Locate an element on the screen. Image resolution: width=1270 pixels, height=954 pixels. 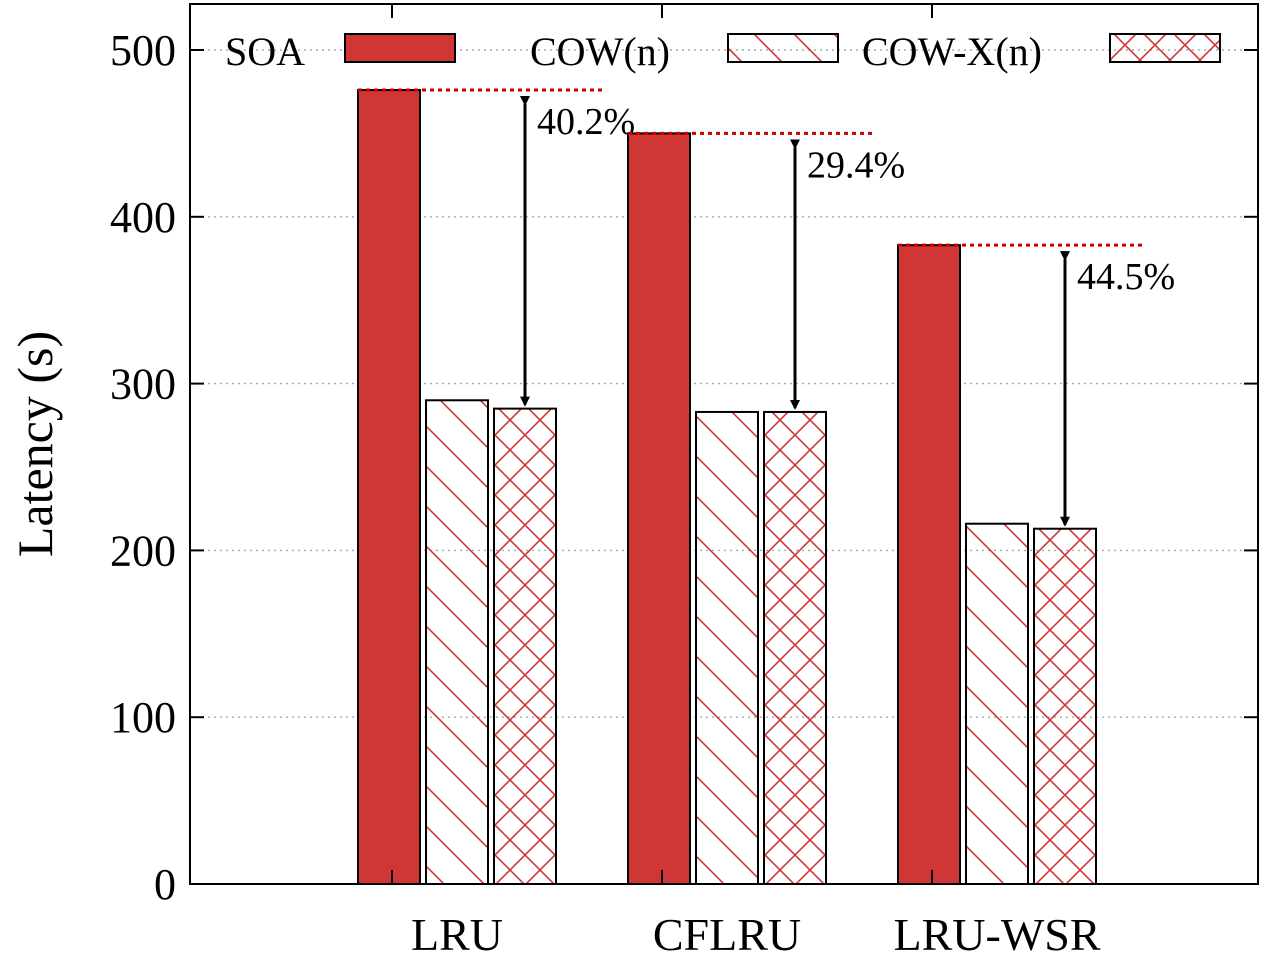
difference-label: 40.2% is located at coordinates (586, 122).